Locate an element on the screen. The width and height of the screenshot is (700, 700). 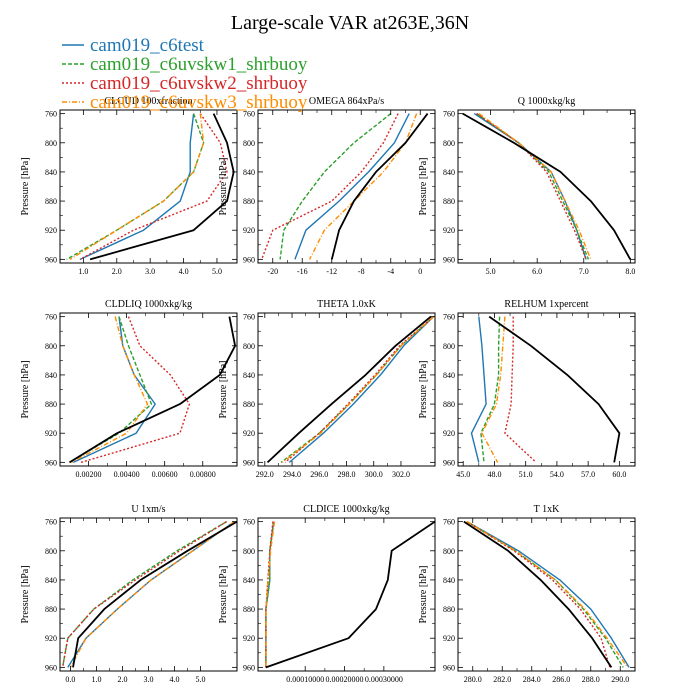
x-tick-label: 0.00600 is located at coordinates (165, 474).